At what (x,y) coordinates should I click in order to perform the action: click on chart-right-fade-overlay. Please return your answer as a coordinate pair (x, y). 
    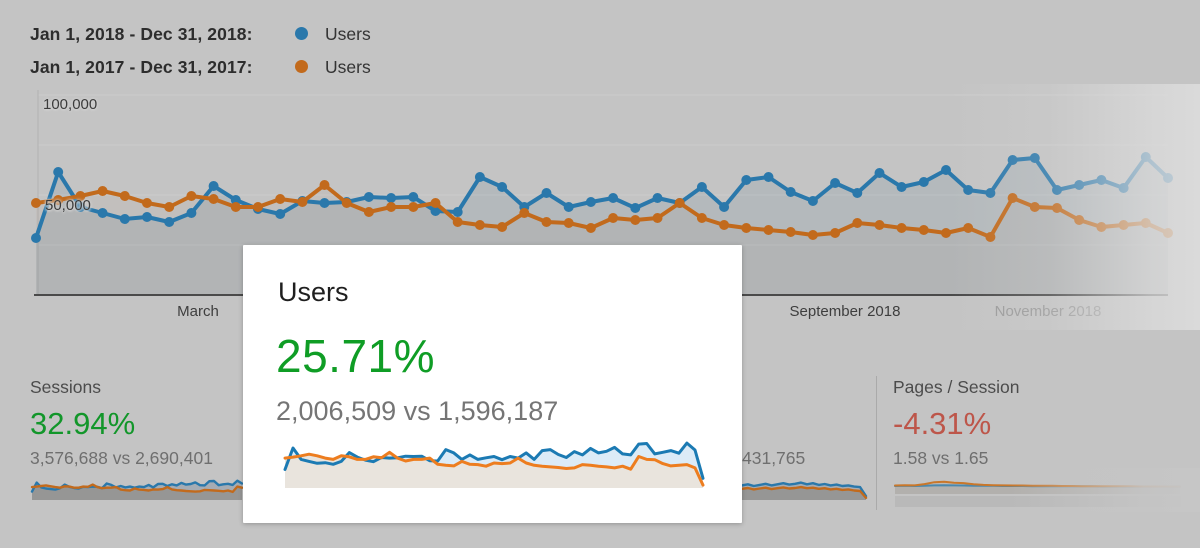
    Looking at the image, I should click on (1075, 207).